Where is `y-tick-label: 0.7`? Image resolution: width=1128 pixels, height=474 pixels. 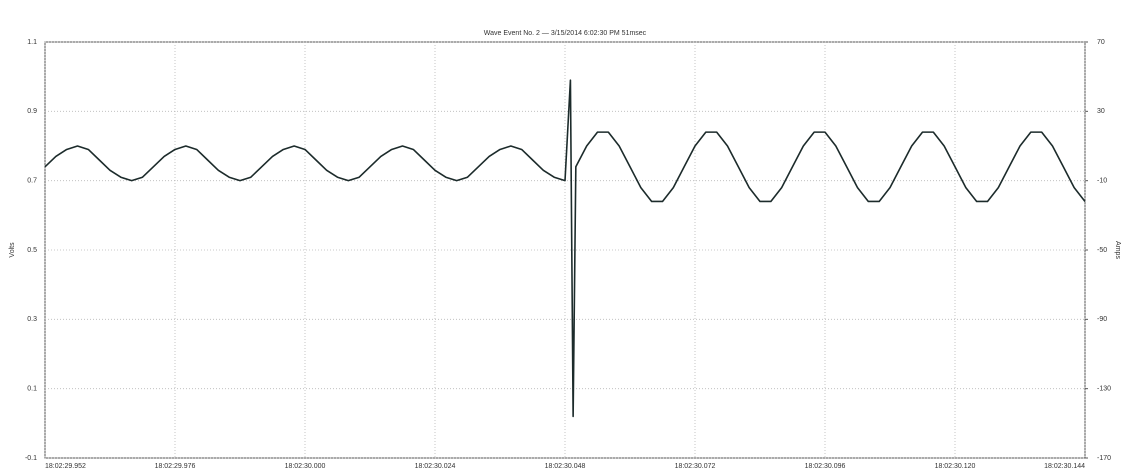
y-tick-label: 0.7 is located at coordinates (32, 181).